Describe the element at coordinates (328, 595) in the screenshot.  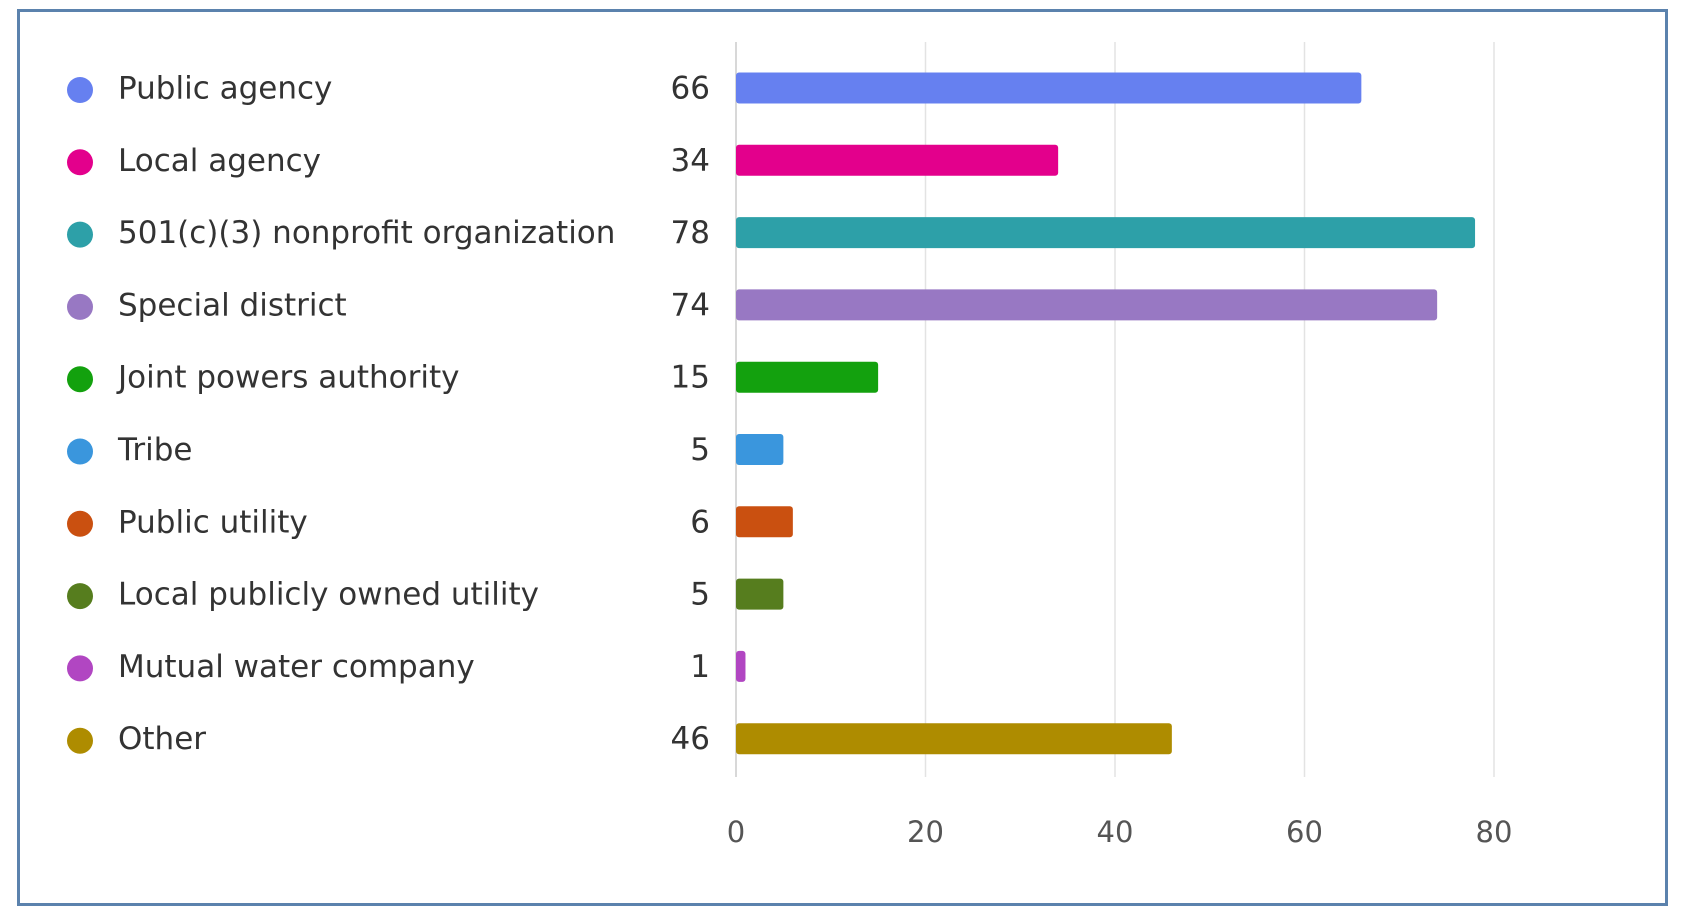
I see `legend-label-7: Local publicly owned utility` at that location.